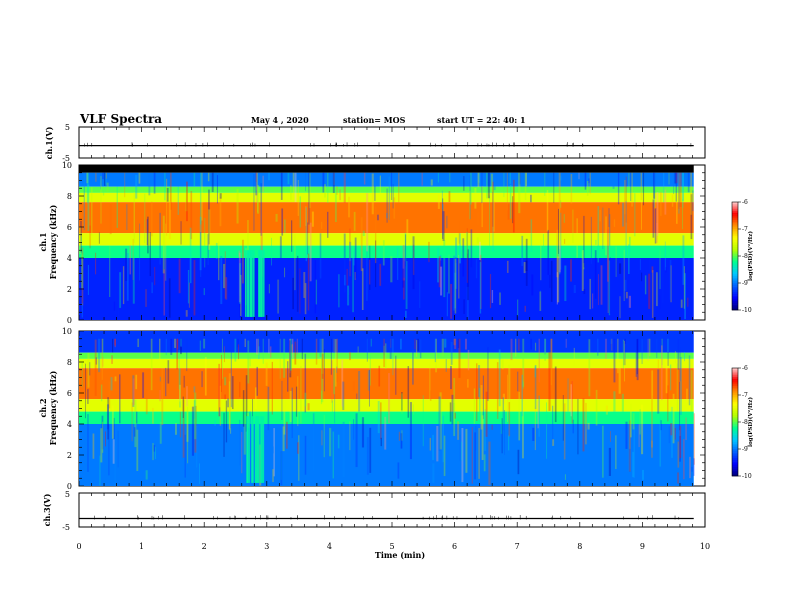  What do you see at coordinates (392, 142) in the screenshot?
I see `ch1-voltage-frame` at bounding box center [392, 142].